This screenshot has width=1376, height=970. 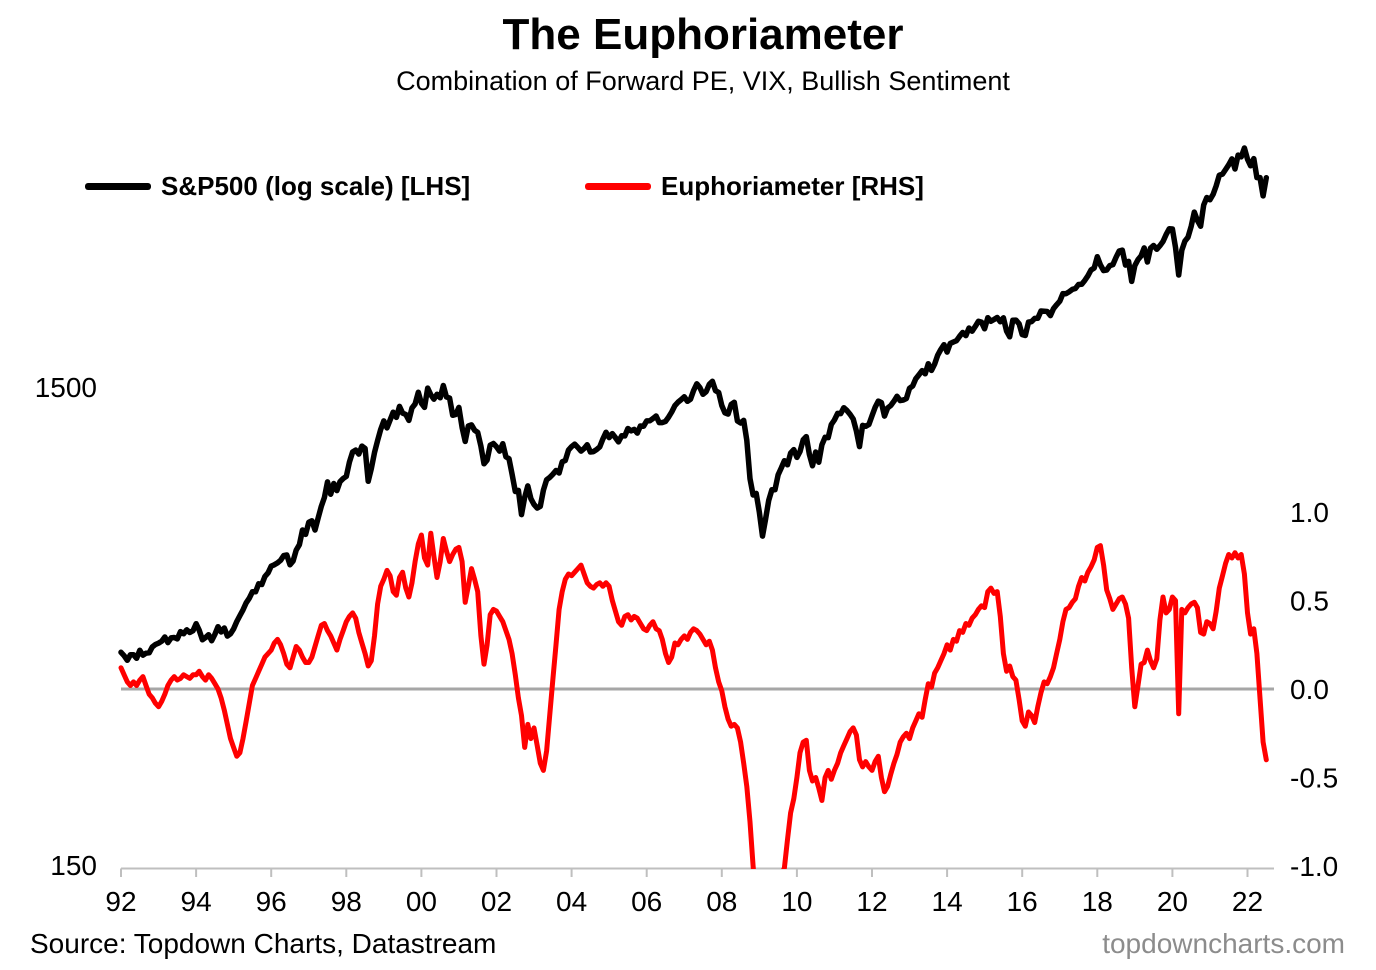 What do you see at coordinates (1247, 901) in the screenshot?
I see `x-axis-tick-label: 22` at bounding box center [1247, 901].